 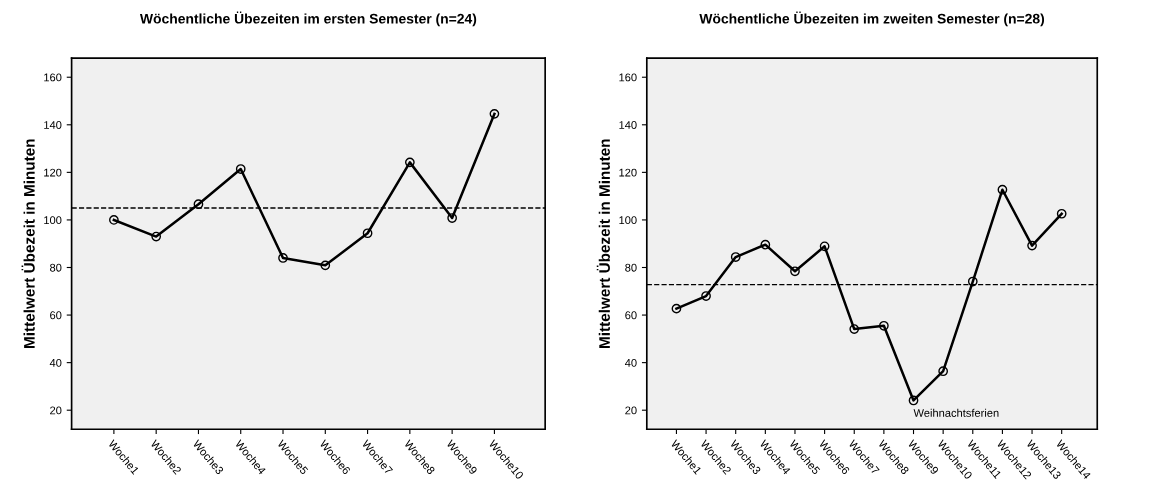 I want to click on annotation: Weihnachtsferien, so click(x=956, y=412).